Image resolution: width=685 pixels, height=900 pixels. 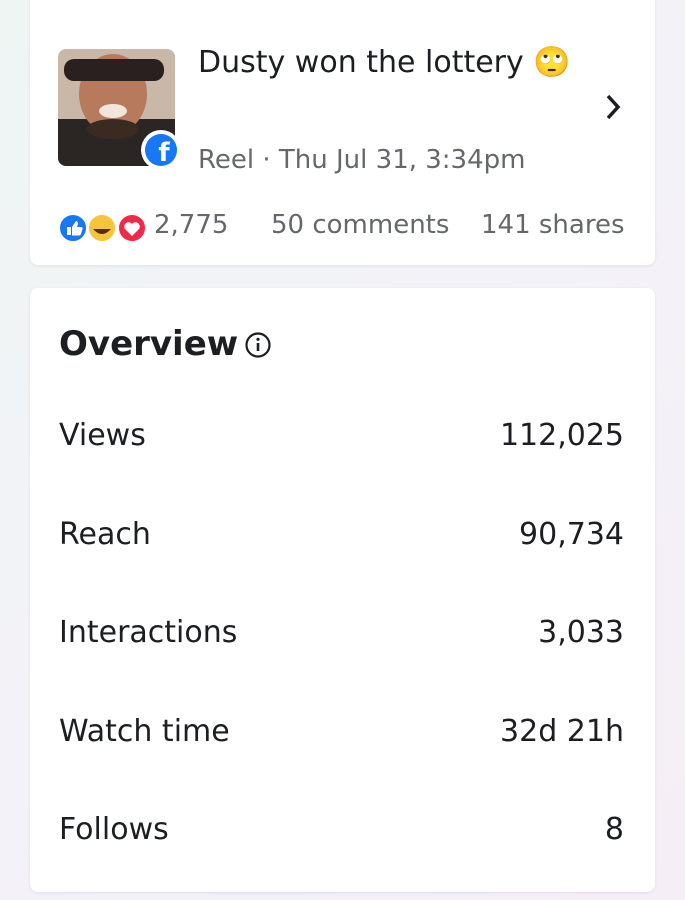 I want to click on svg-text: f, so click(x=164, y=153).